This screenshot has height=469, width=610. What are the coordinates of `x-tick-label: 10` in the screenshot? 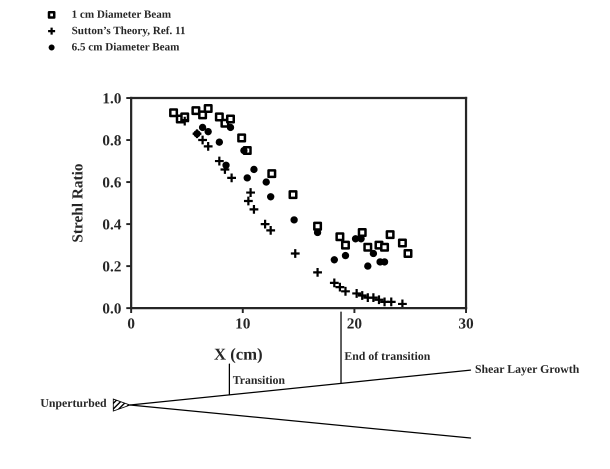 It's located at (243, 323).